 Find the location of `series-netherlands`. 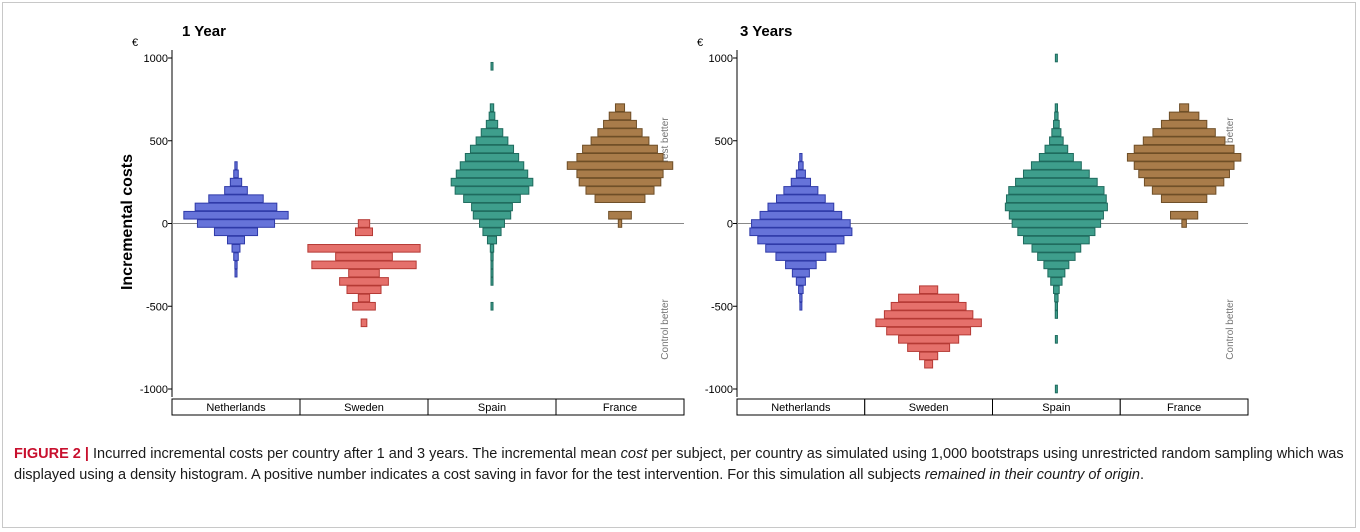

series-netherlands is located at coordinates (236, 219).